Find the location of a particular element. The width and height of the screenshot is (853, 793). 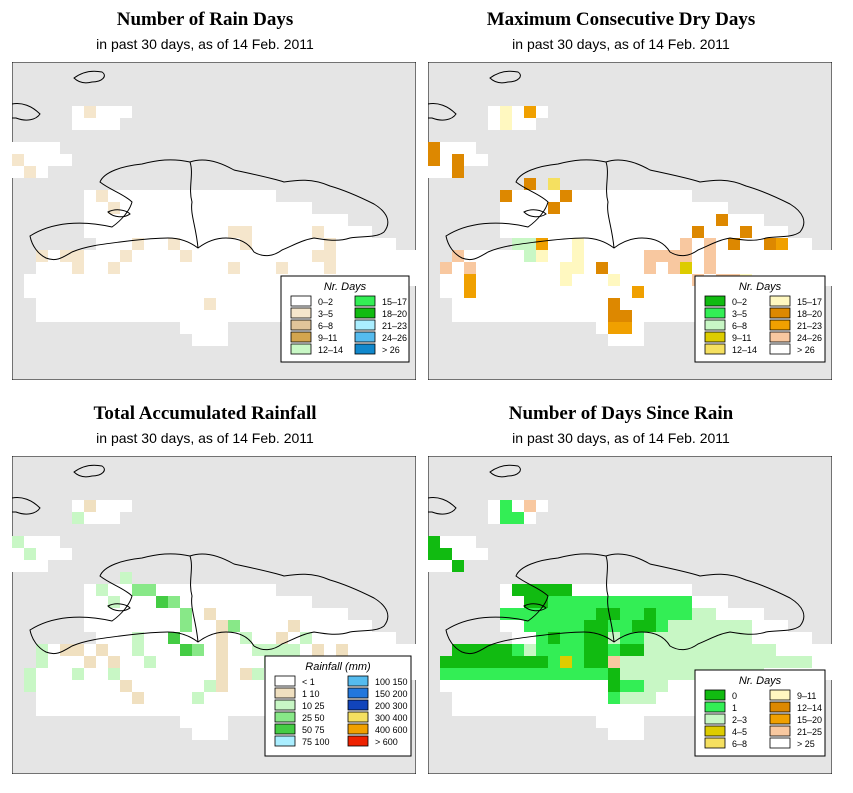

legend-label: < 1 is located at coordinates (308, 682).